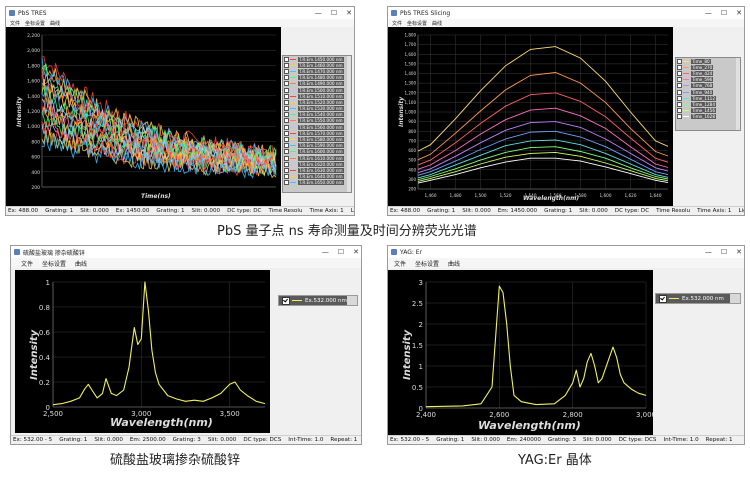  I want to click on legend-item: Time_1628, so click(708, 117).